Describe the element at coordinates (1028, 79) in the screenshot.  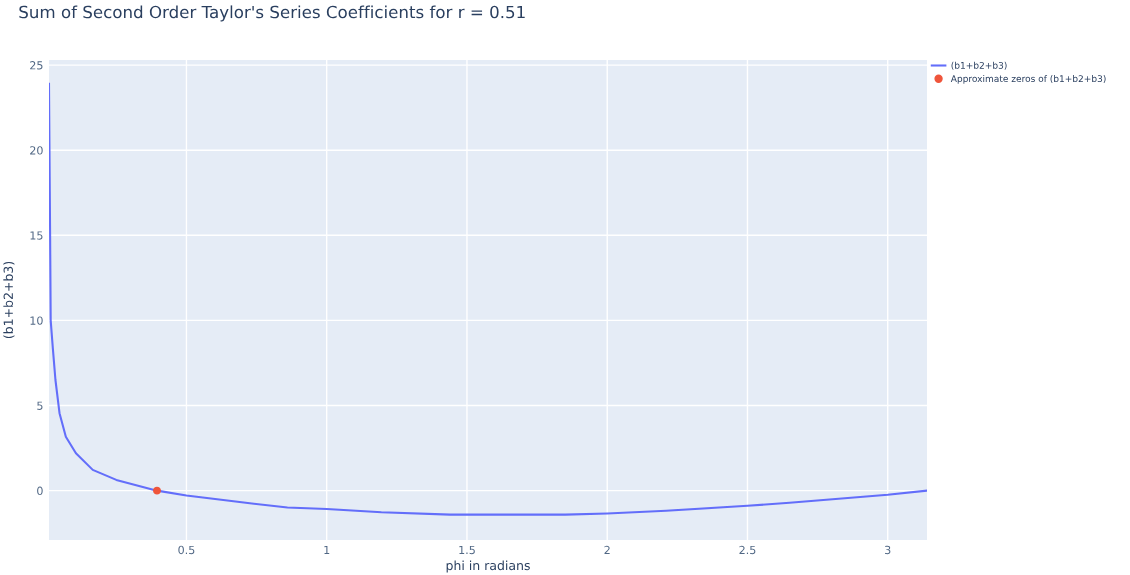
I see `legend-label: Approximate zeros of (b1+b2+b3)` at that location.